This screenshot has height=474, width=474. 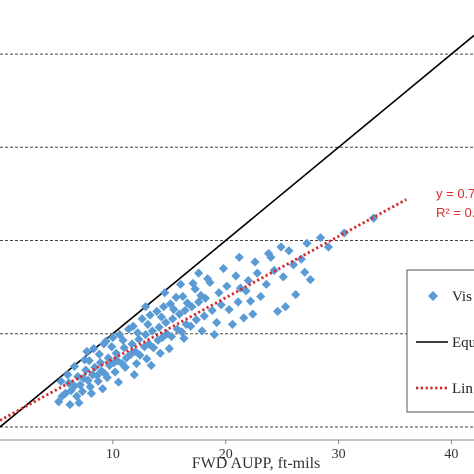 I want to click on legend-items: Vis Equ Lin, so click(x=445, y=343).